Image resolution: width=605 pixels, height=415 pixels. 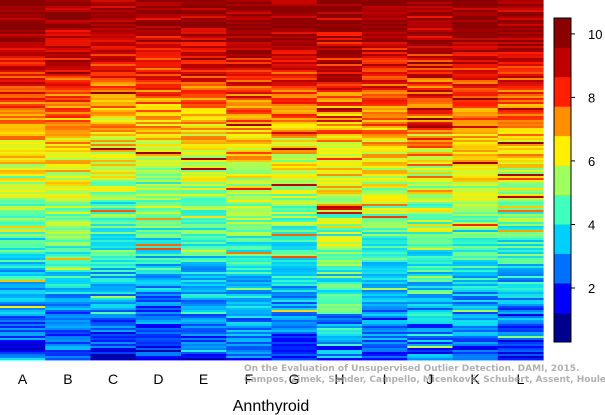 What do you see at coordinates (339, 379) in the screenshot?
I see `x-tick-label-H: H` at bounding box center [339, 379].